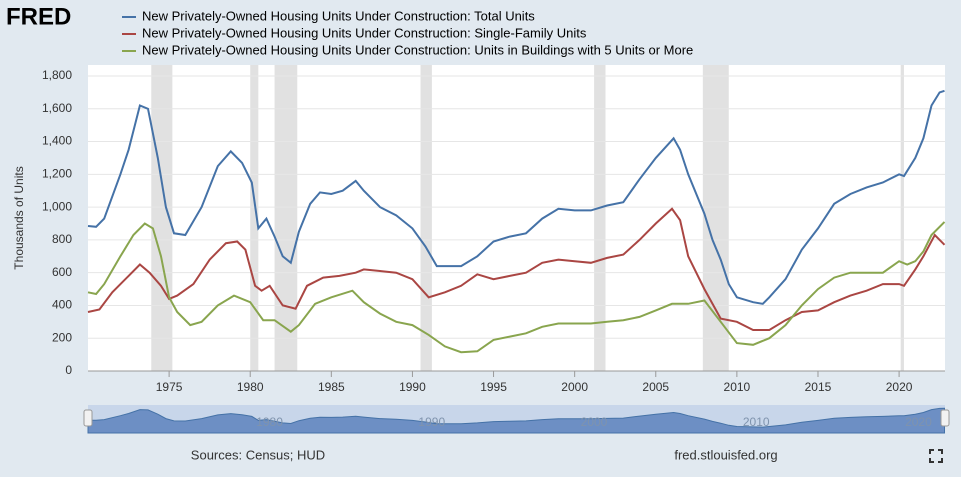  I want to click on x-tick-label: 1985, so click(331, 387).